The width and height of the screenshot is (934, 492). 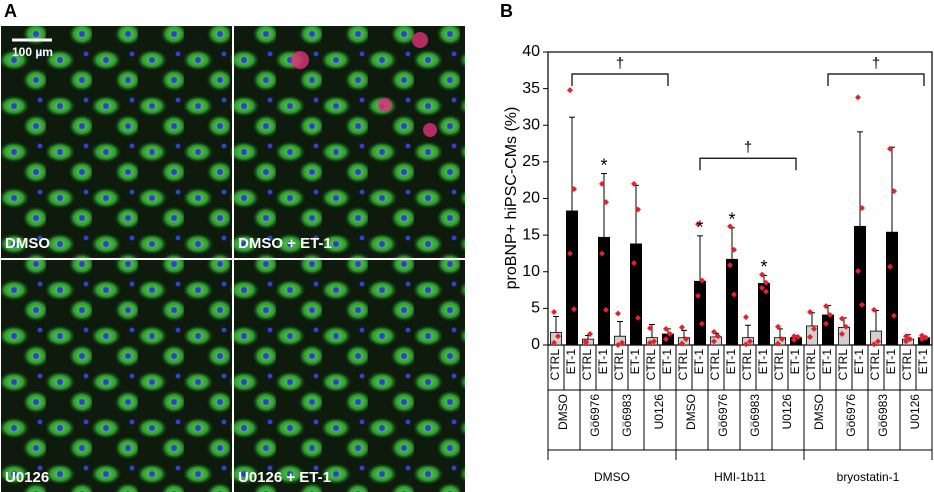 I want to click on panel-label: A, so click(x=10, y=11).